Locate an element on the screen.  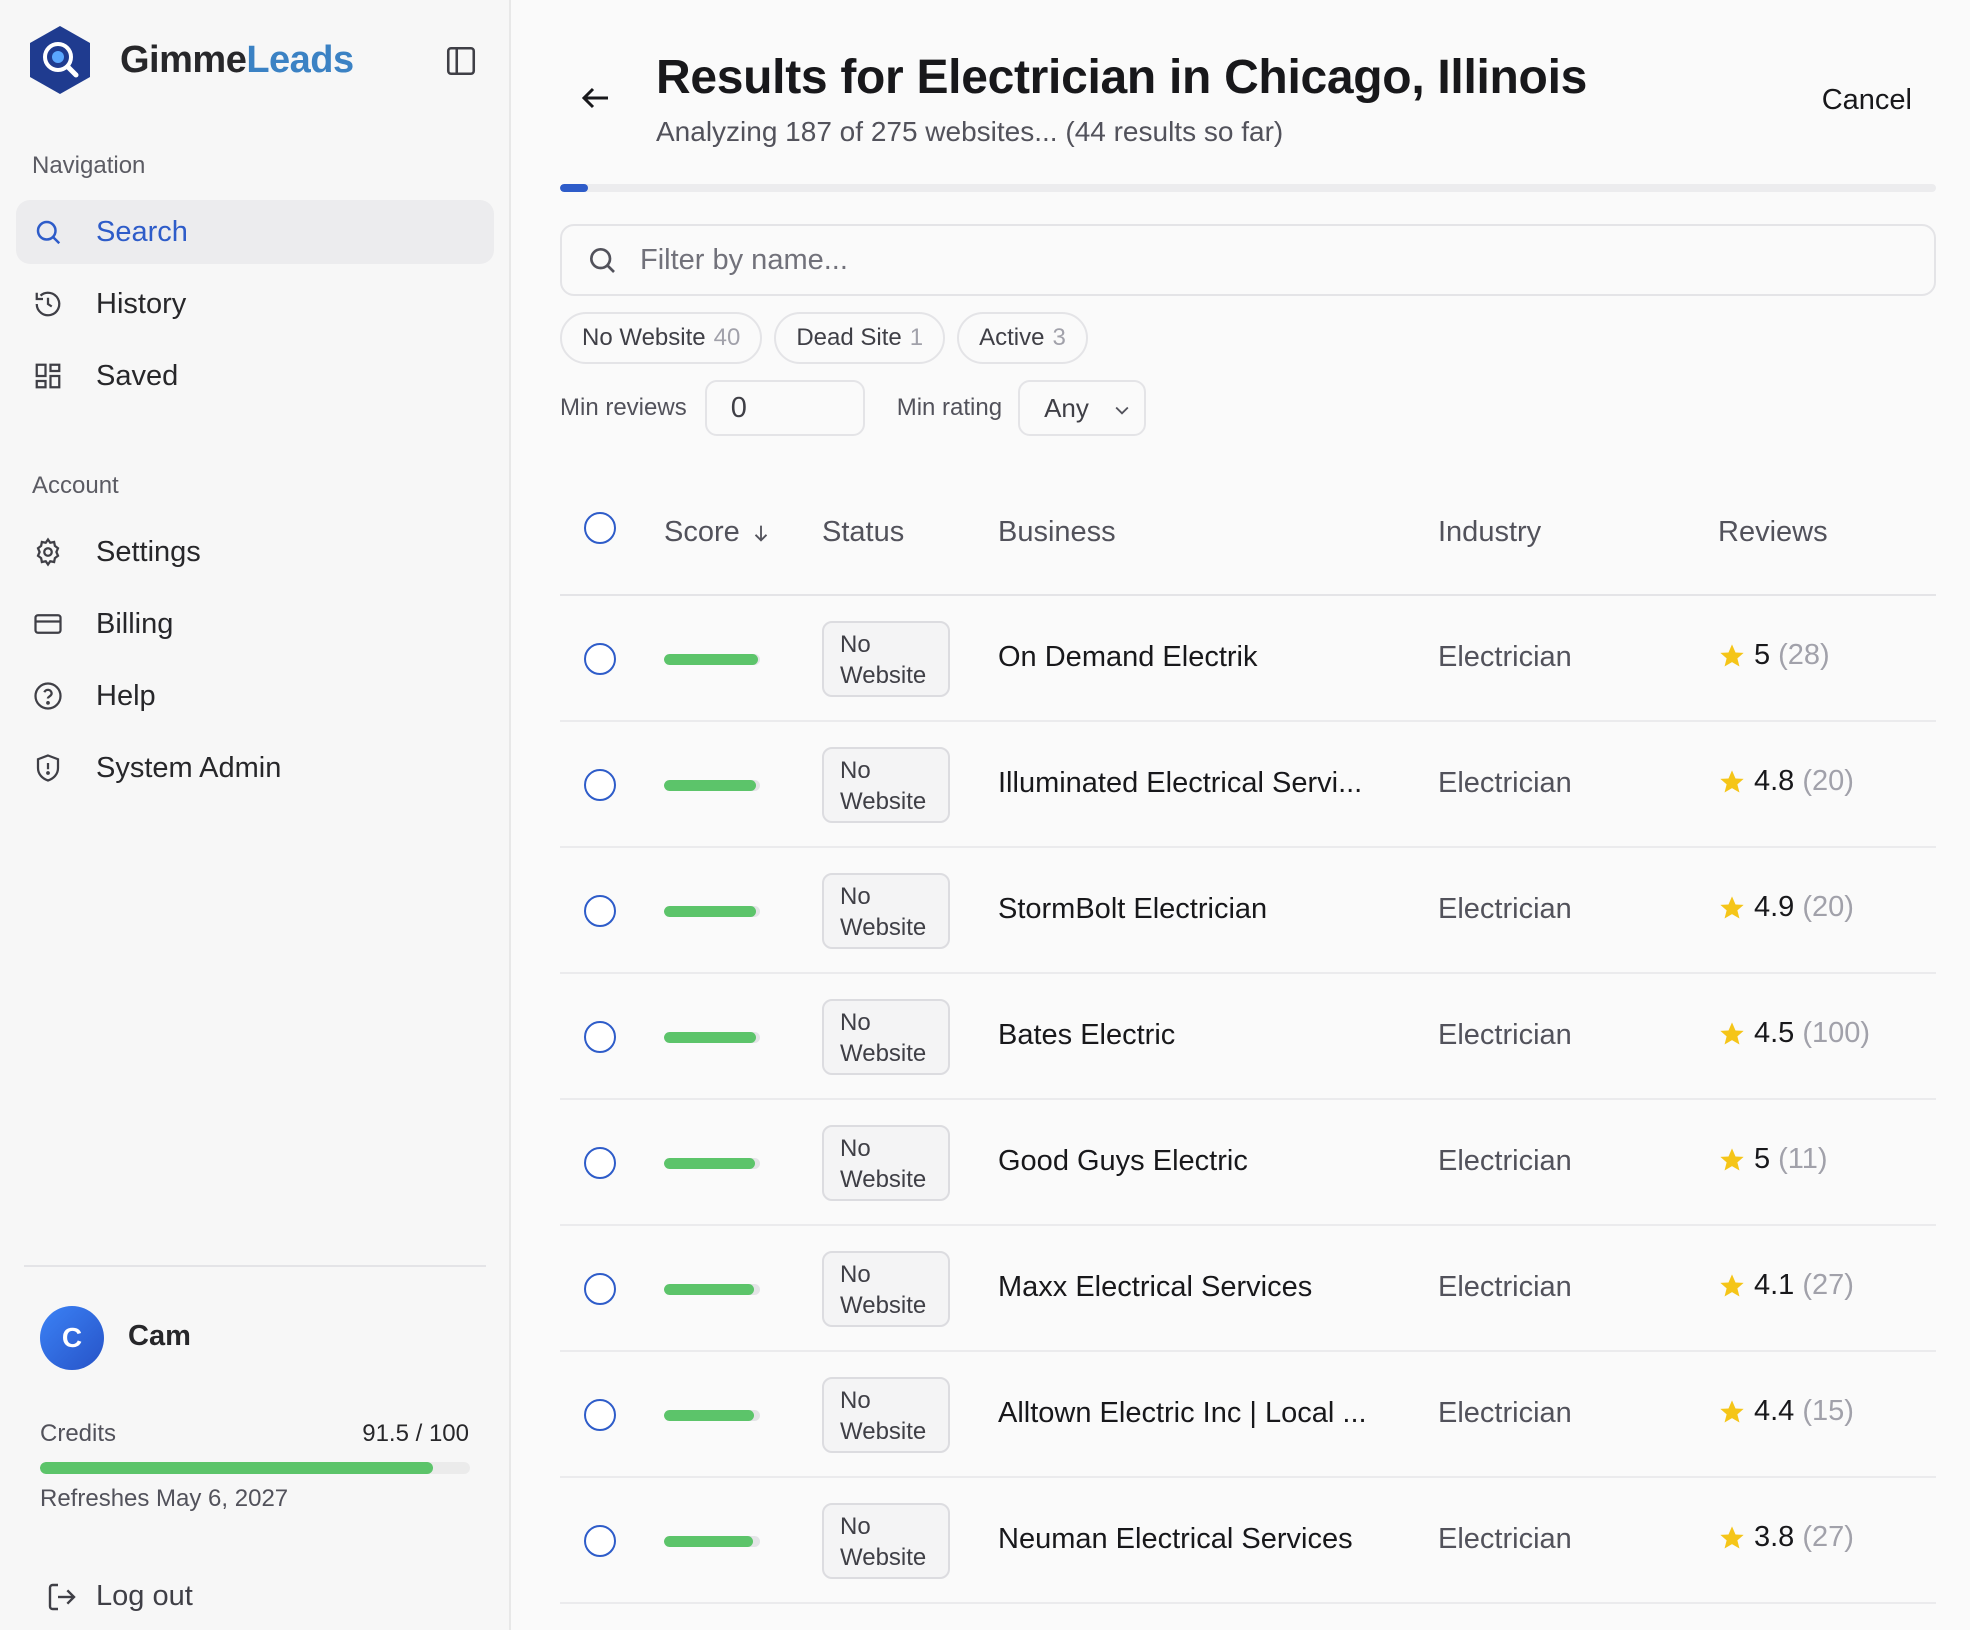
sidebar-item-help: Help is located at coordinates (255, 696).